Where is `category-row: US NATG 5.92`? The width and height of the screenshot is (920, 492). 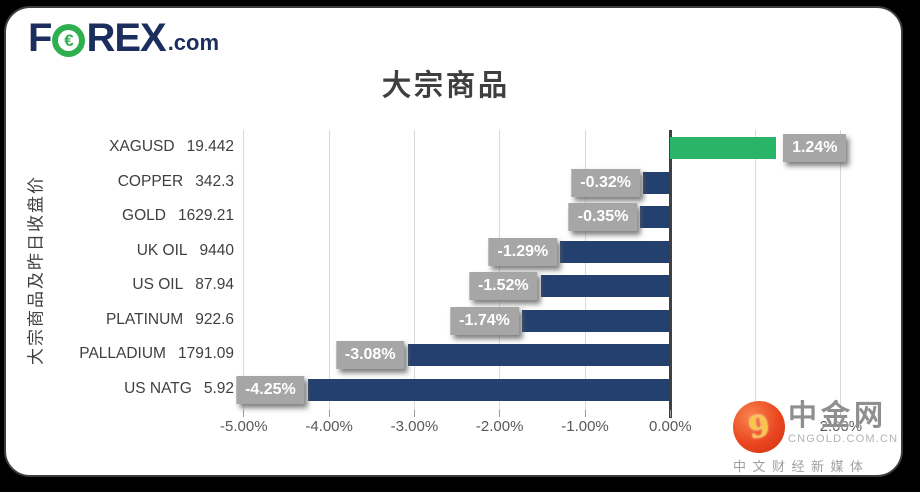
category-row: US NATG 5.92 is located at coordinates (144, 389).